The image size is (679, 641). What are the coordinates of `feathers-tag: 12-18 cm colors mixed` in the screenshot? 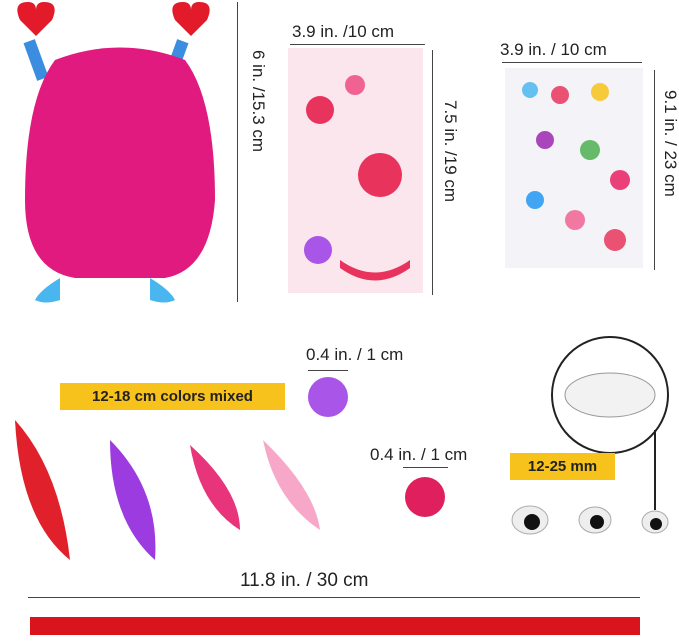 It's located at (172, 396).